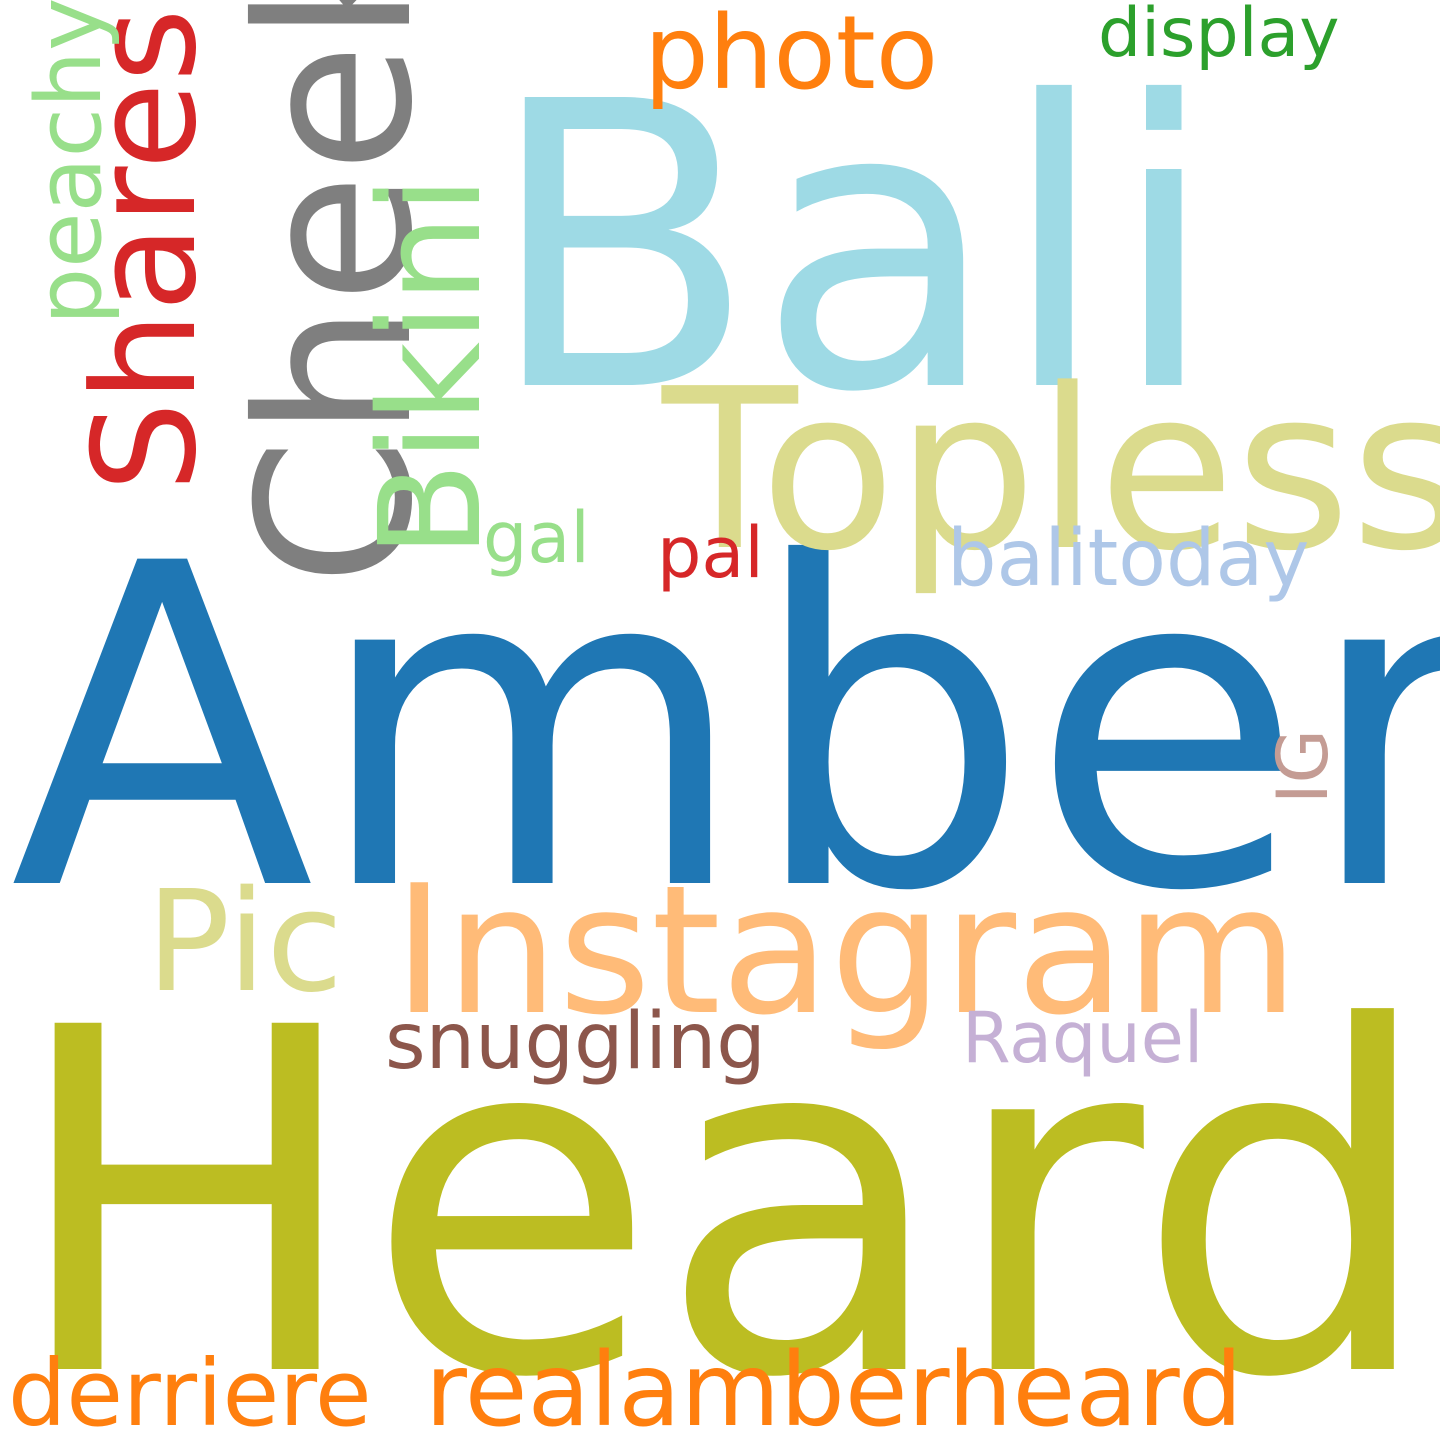 The width and height of the screenshot is (1440, 1440). Describe the element at coordinates (1219, 36) in the screenshot. I see `word-display: display` at that location.